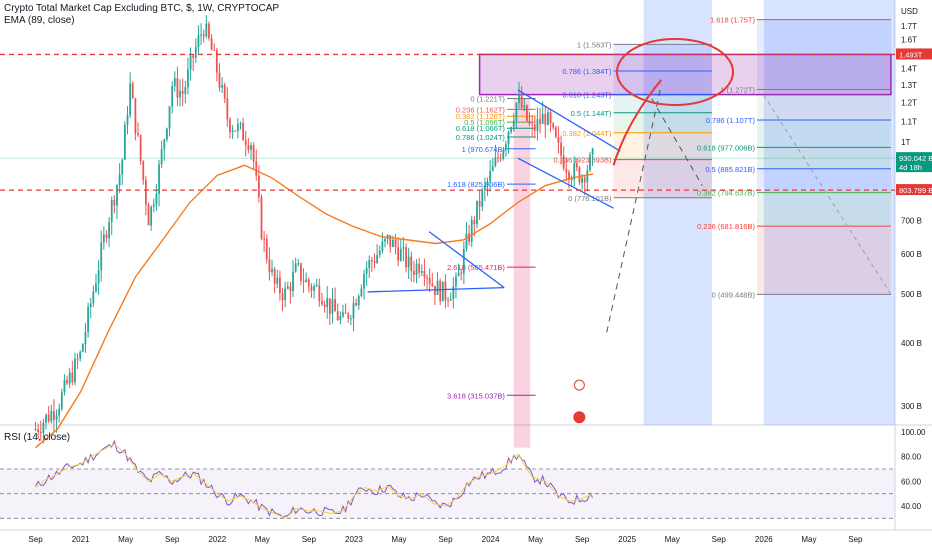 This screenshot has height=555, width=932. I want to click on y-tick-label: 1.4T, so click(909, 69).